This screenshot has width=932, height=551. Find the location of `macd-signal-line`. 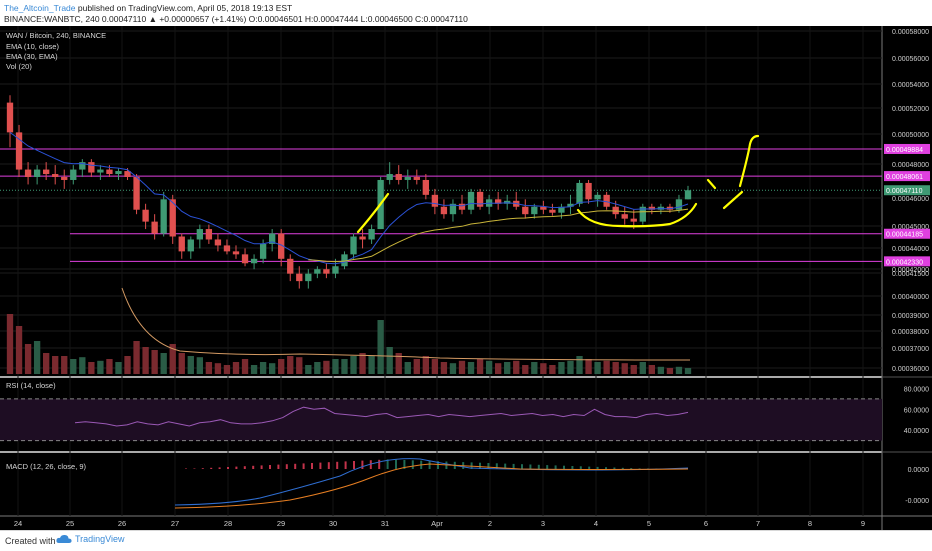

macd-signal-line is located at coordinates (431, 486).